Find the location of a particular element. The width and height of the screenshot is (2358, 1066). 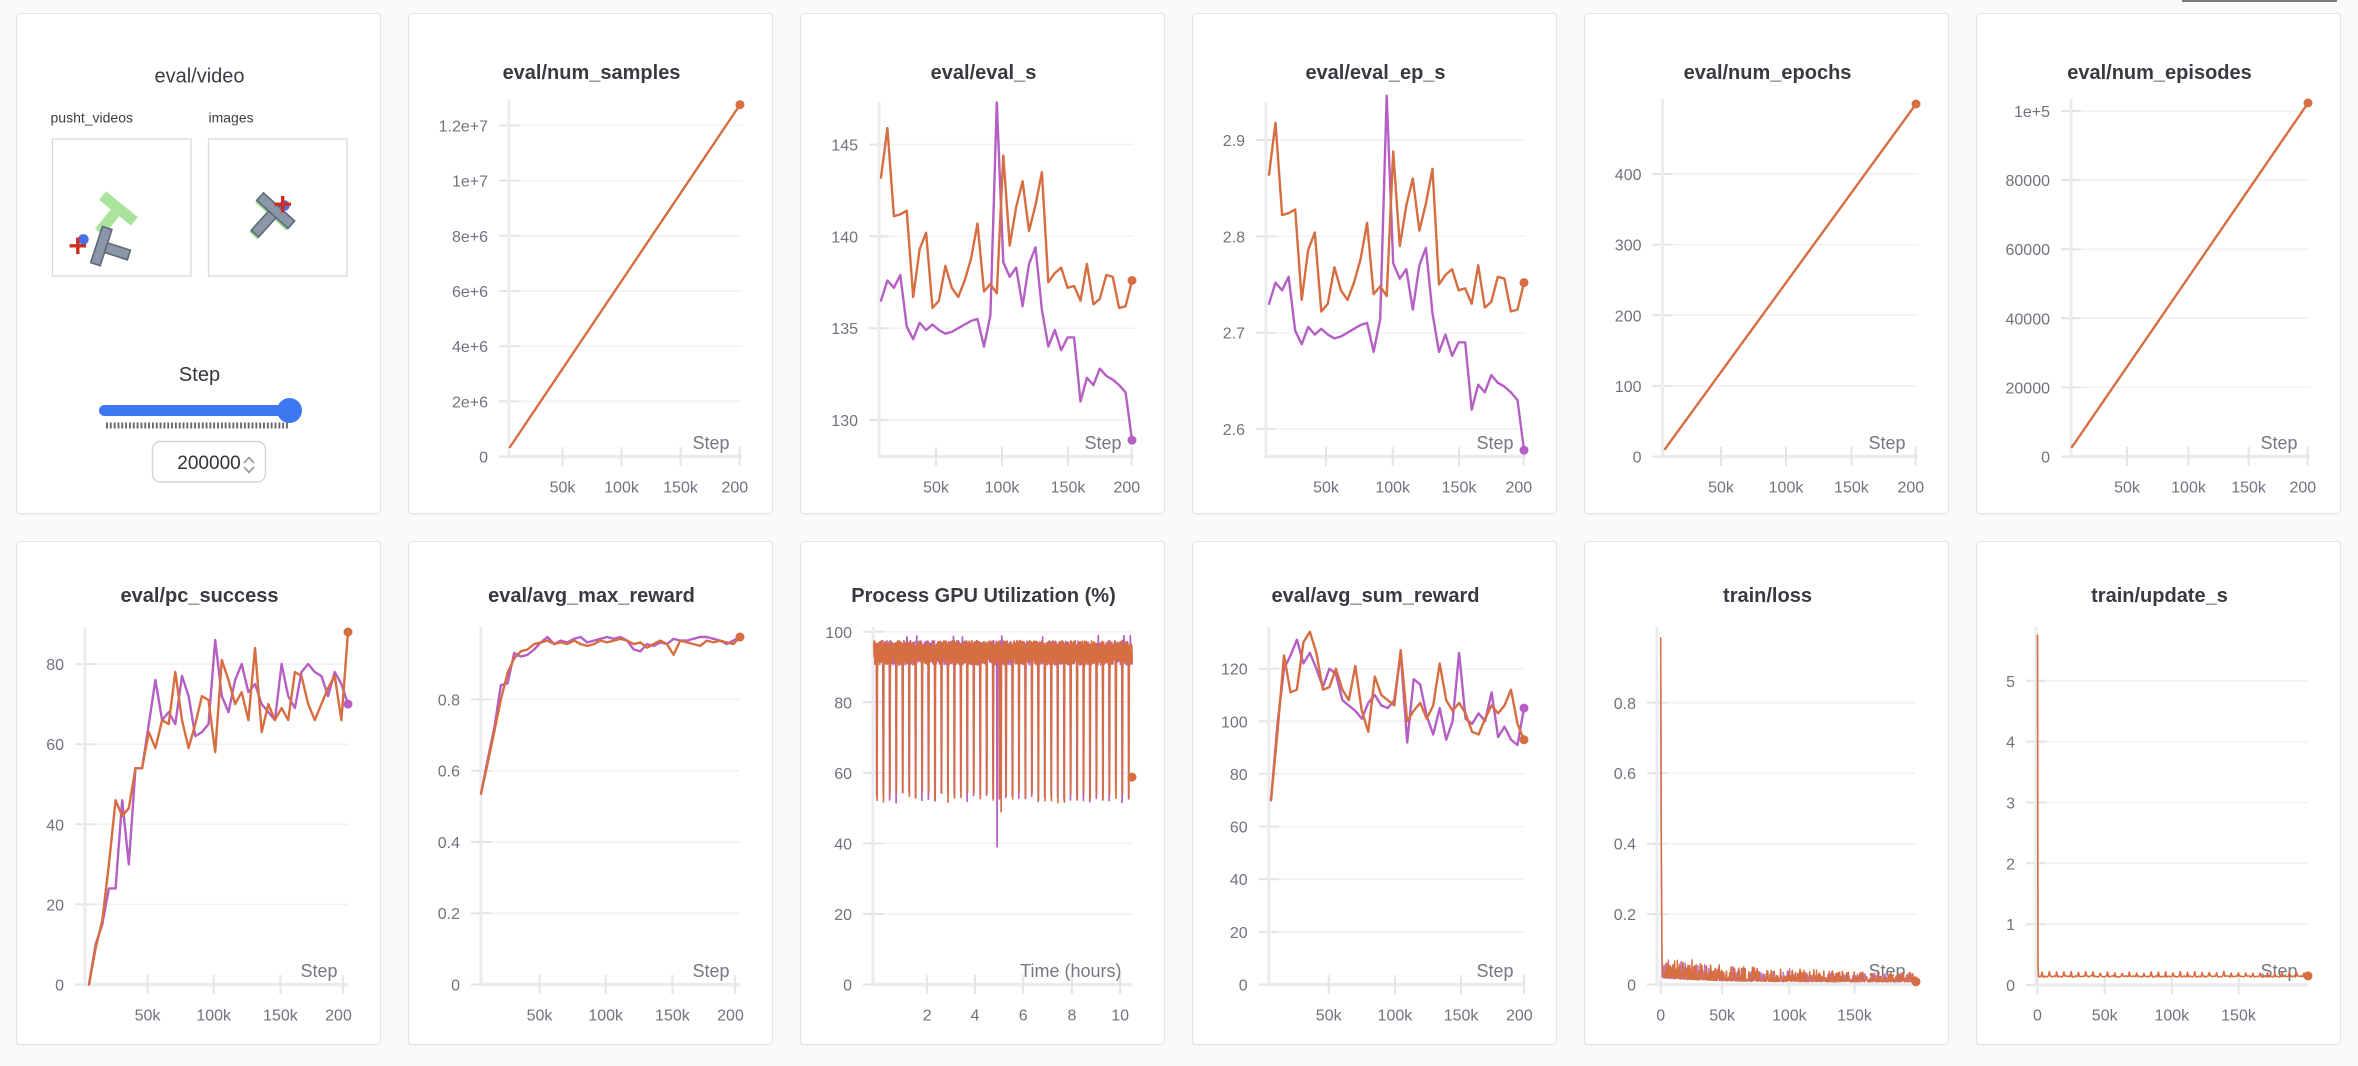

svg-text: 1.2e+7 is located at coordinates (463, 126).